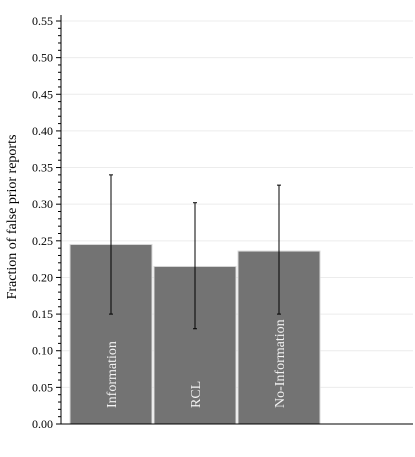 The width and height of the screenshot is (415, 457). I want to click on y-tick-label: 0.15, so click(42, 314).